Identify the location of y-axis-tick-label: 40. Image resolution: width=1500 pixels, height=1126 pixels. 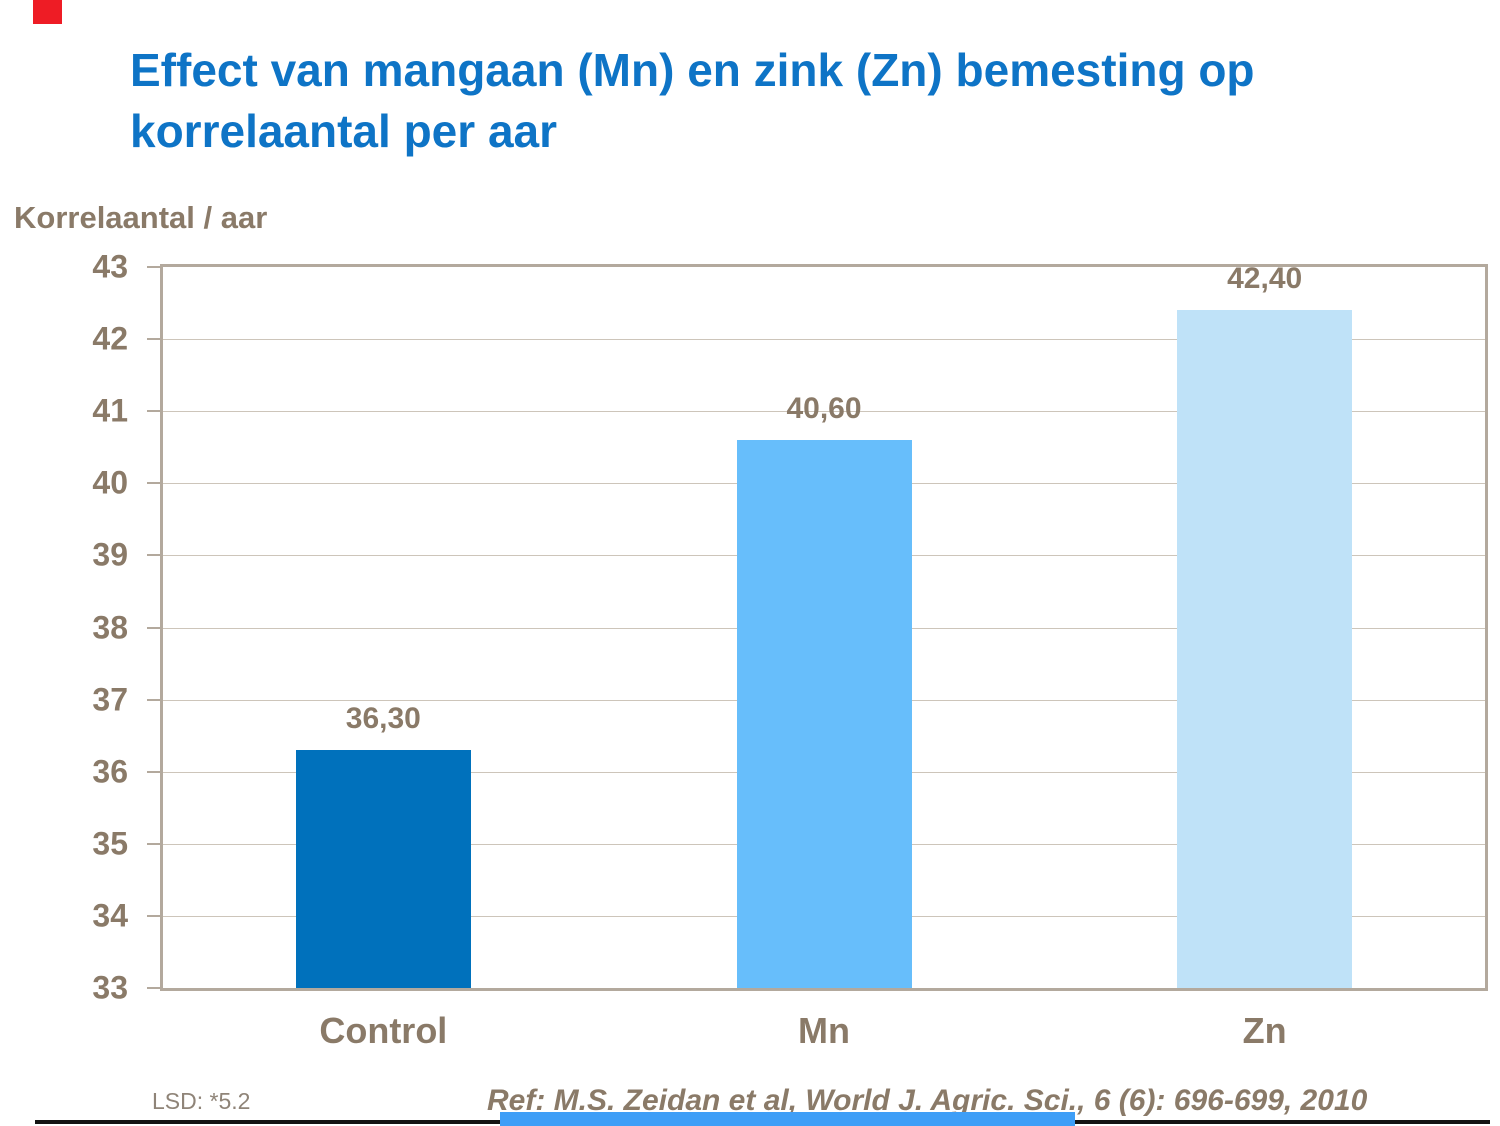
(110, 482).